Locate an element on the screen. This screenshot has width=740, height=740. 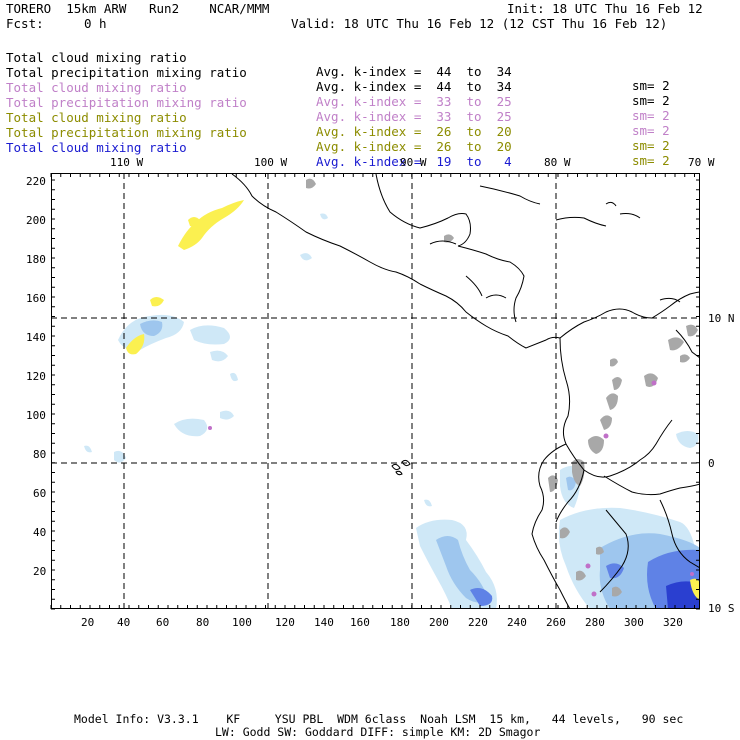
lat-label: 0 is located at coordinates (711, 463).